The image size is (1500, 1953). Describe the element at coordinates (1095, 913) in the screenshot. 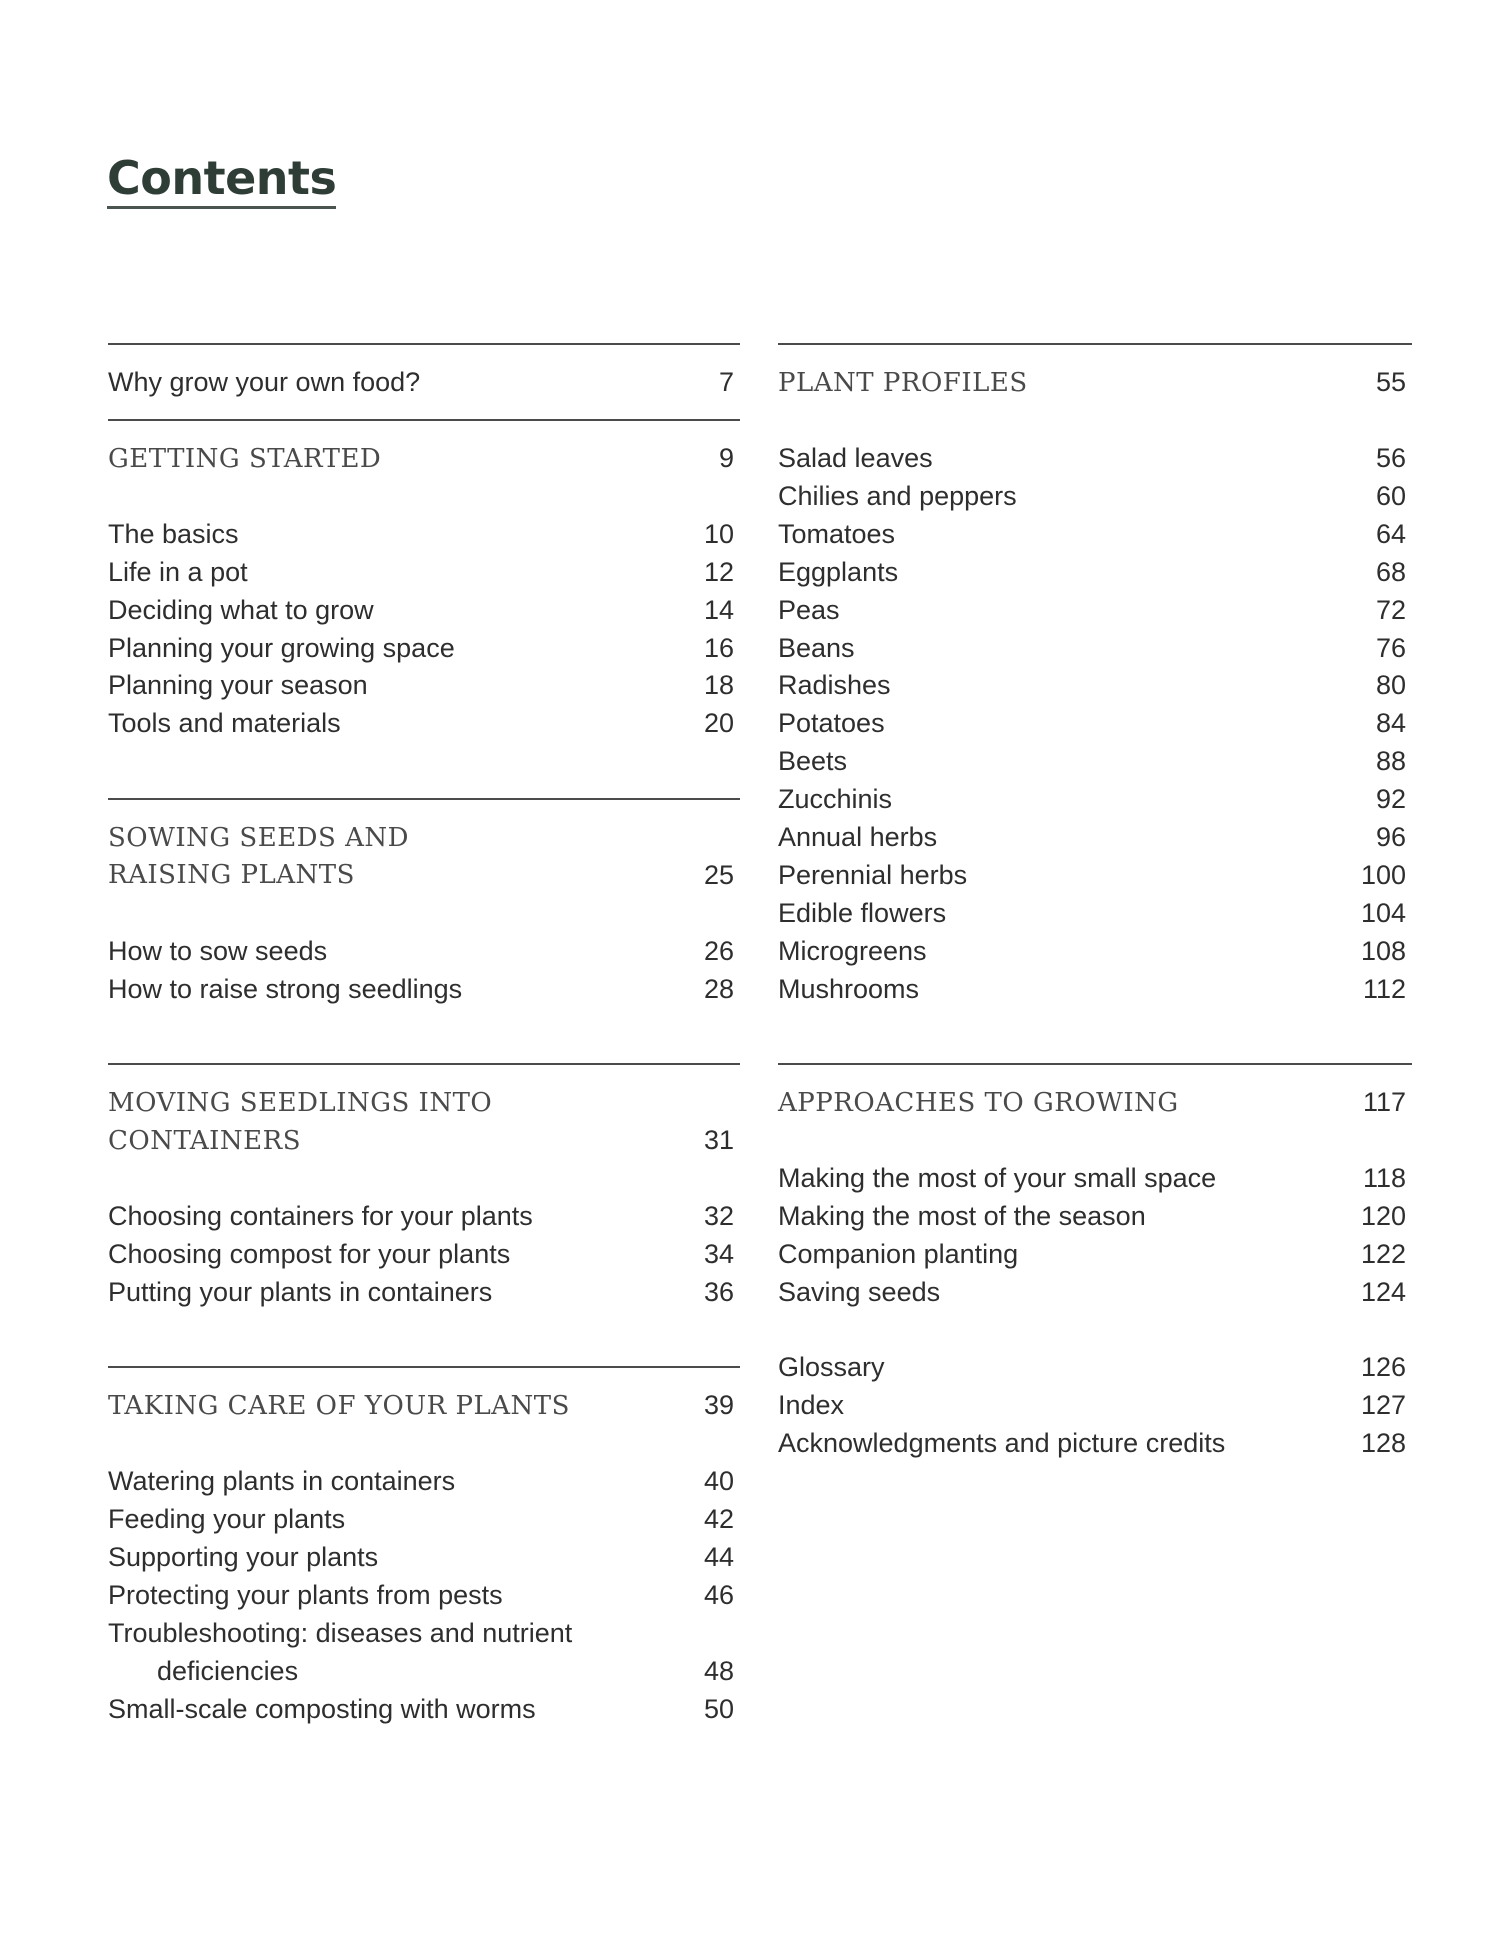

I see `toc-entry: Edible flowers 104` at that location.